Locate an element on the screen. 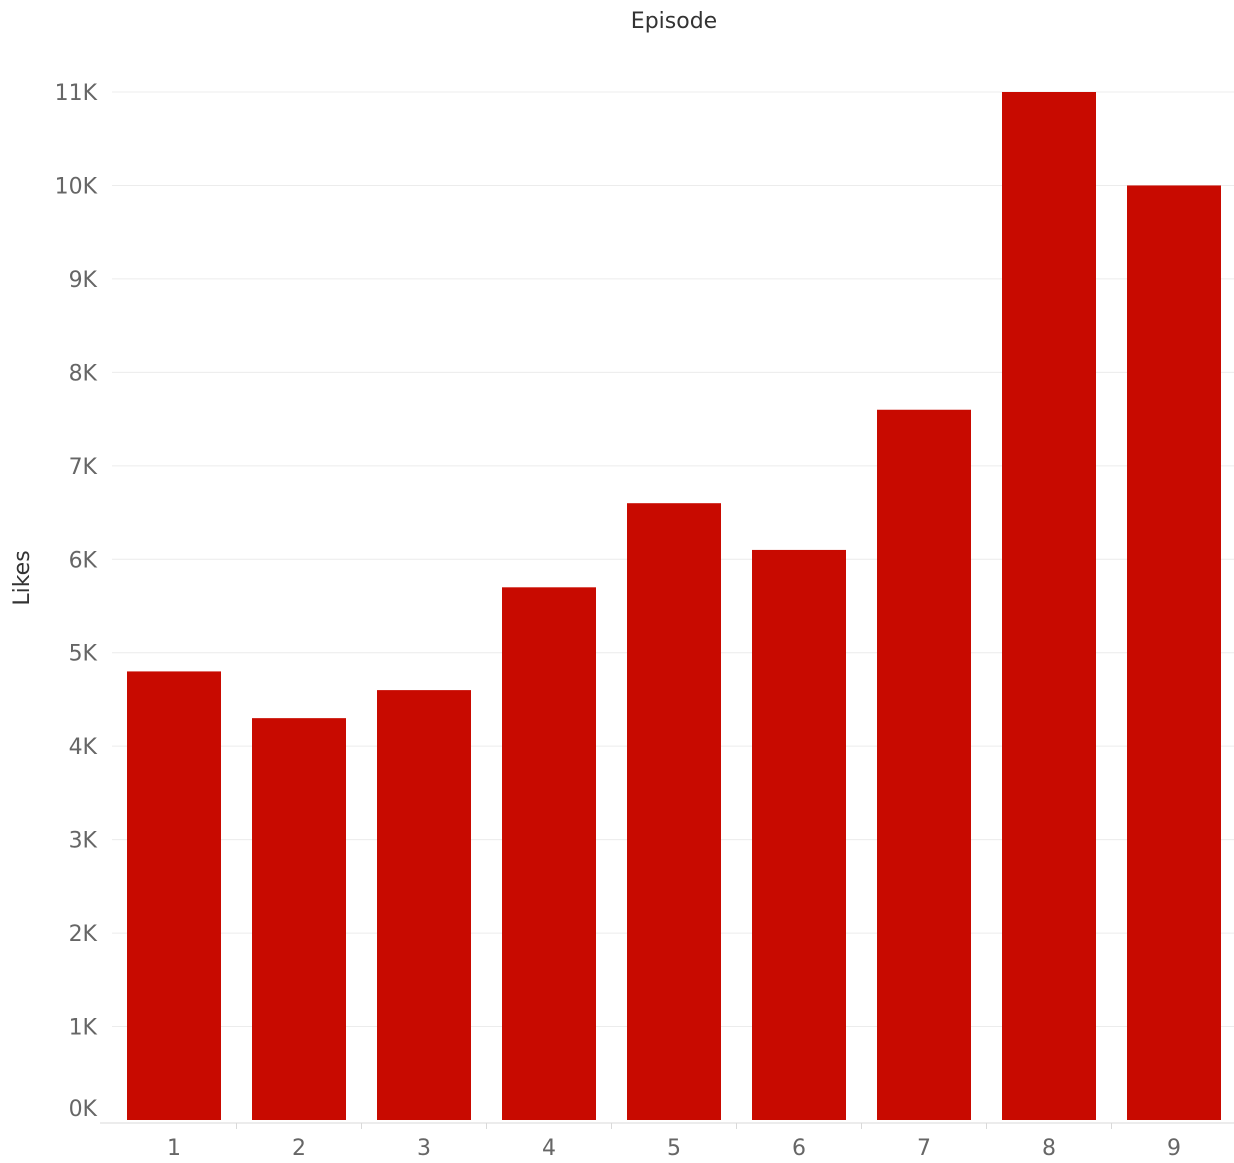  y-tick-label: 9K is located at coordinates (83, 280).